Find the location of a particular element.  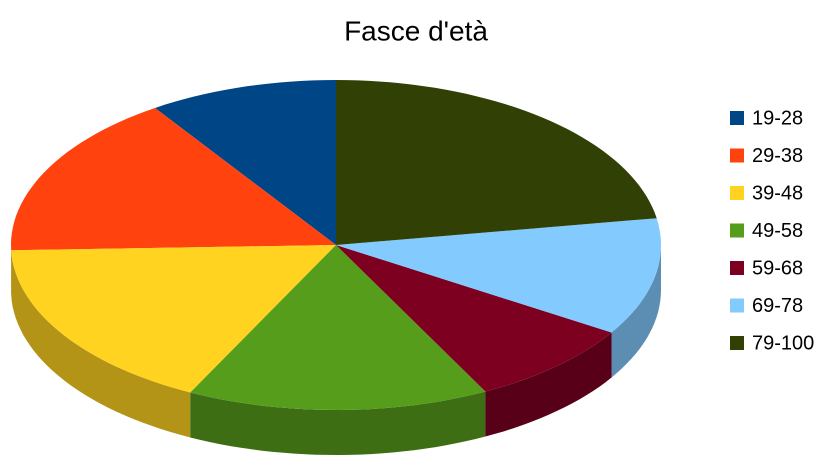

legend-label: 29-38 is located at coordinates (777, 156).